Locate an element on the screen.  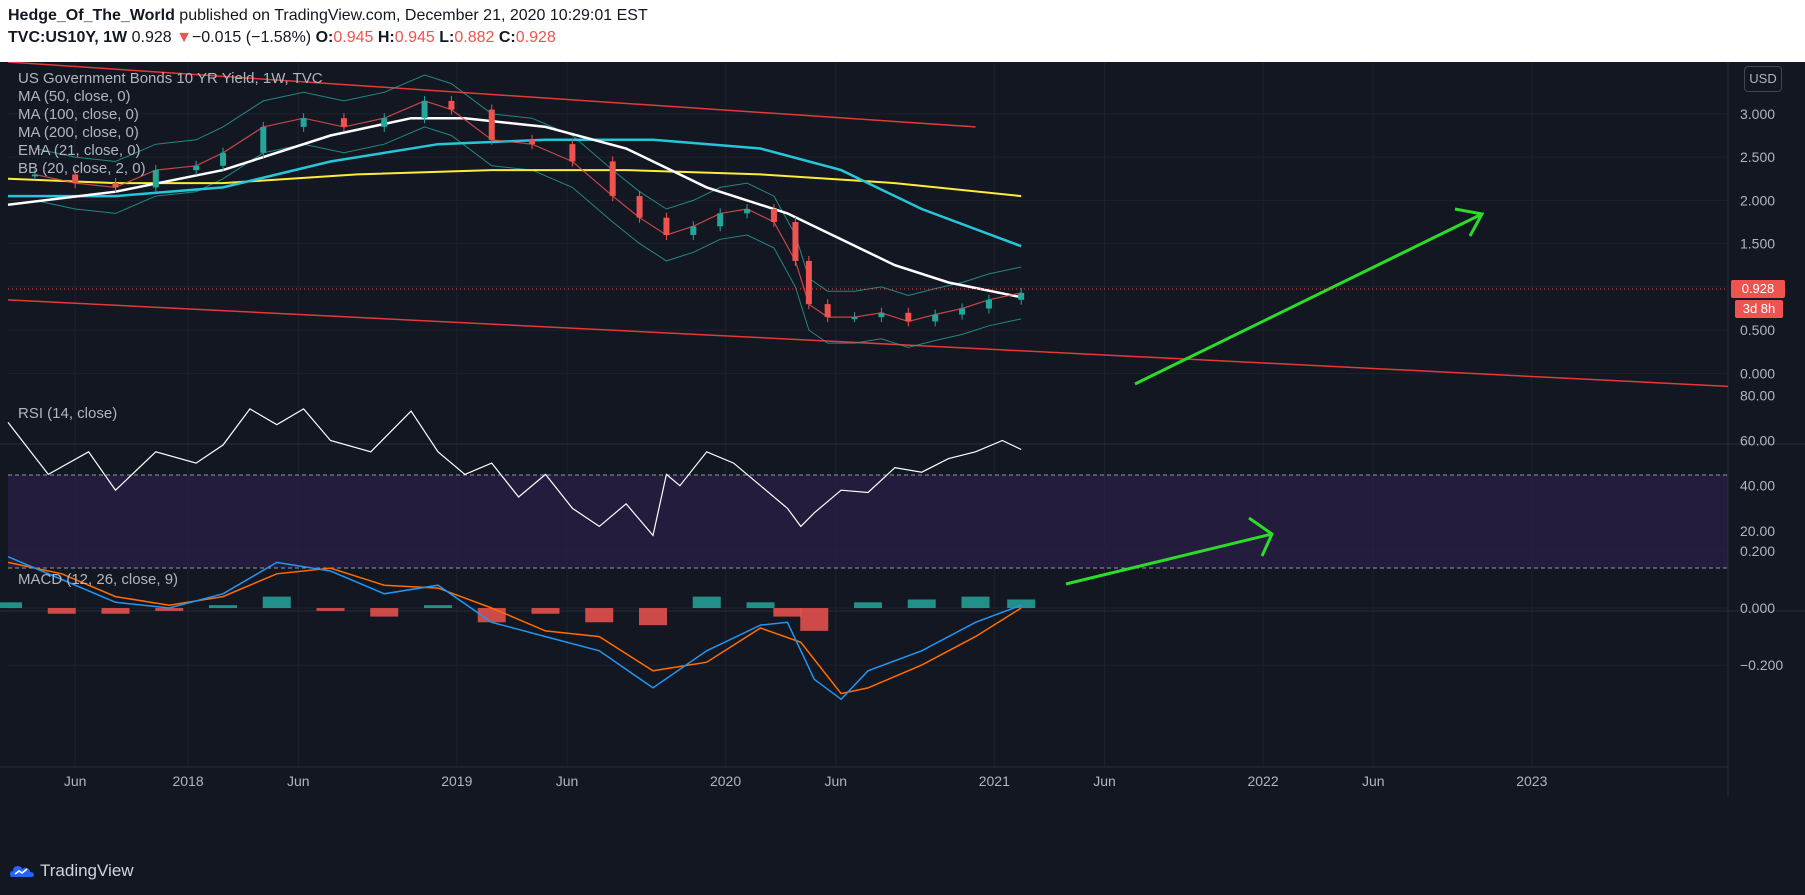
lower-channel-trendline is located at coordinates (868, 343).